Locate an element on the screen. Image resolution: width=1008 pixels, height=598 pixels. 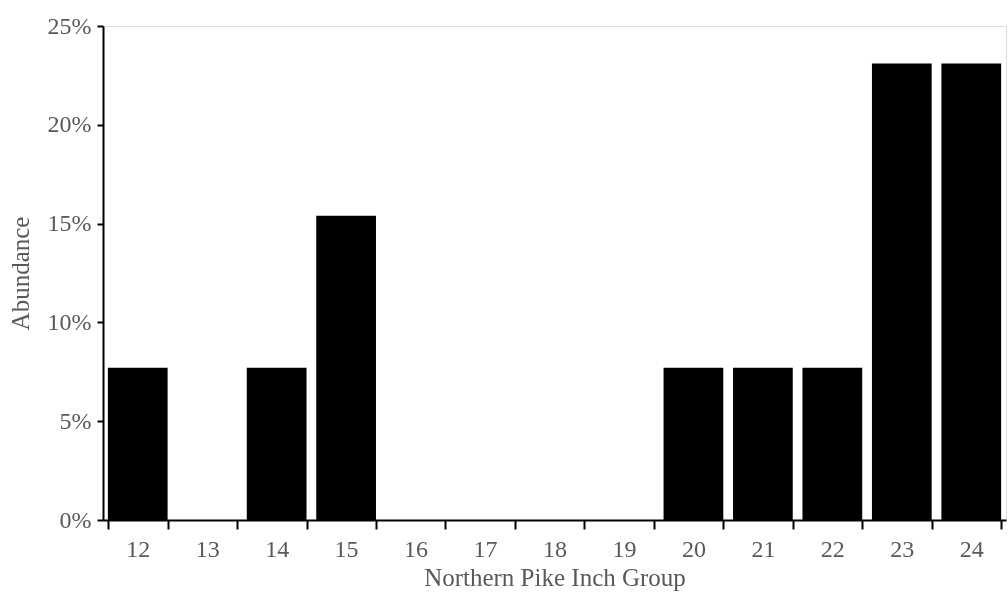
x-tick-label: 16 is located at coordinates (416, 548).